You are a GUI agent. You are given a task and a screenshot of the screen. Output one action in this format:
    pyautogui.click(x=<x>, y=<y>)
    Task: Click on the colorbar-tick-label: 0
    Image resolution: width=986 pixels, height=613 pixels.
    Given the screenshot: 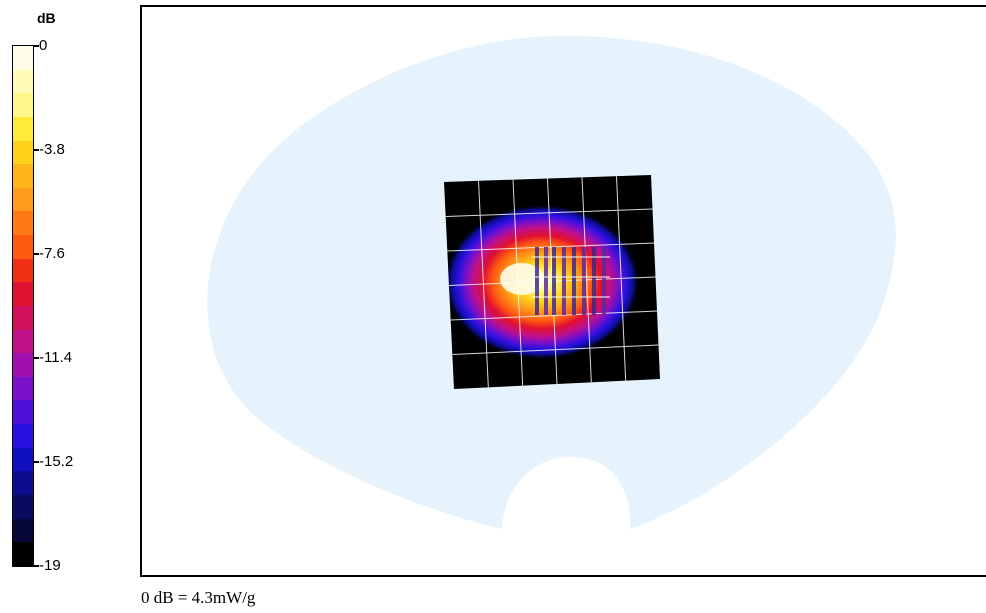 What is the action you would take?
    pyautogui.click(x=43, y=45)
    